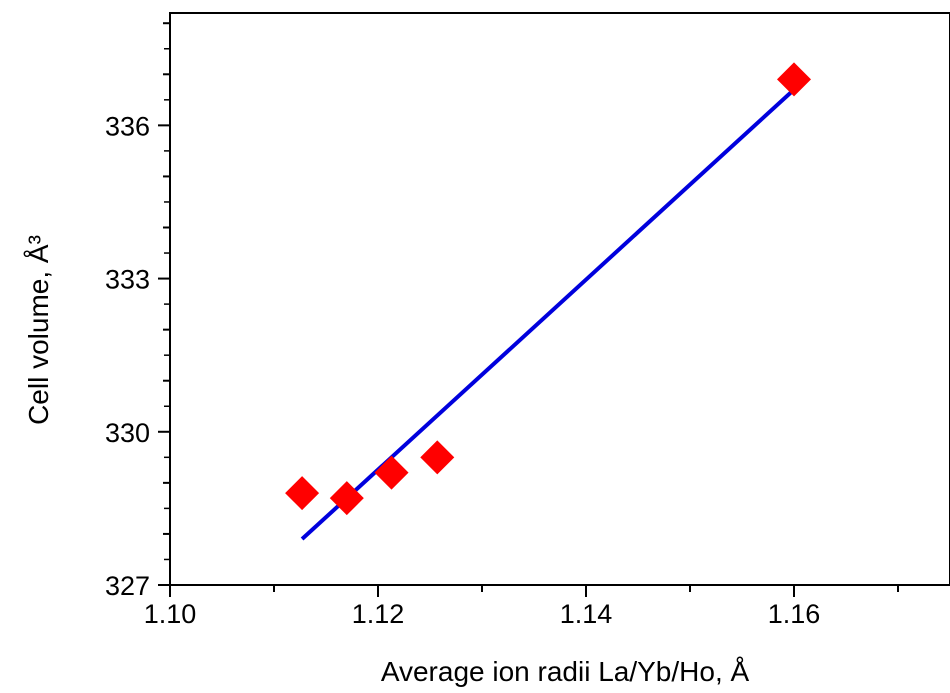  Describe the element at coordinates (127, 280) in the screenshot. I see `y-tick-label: 333` at that location.